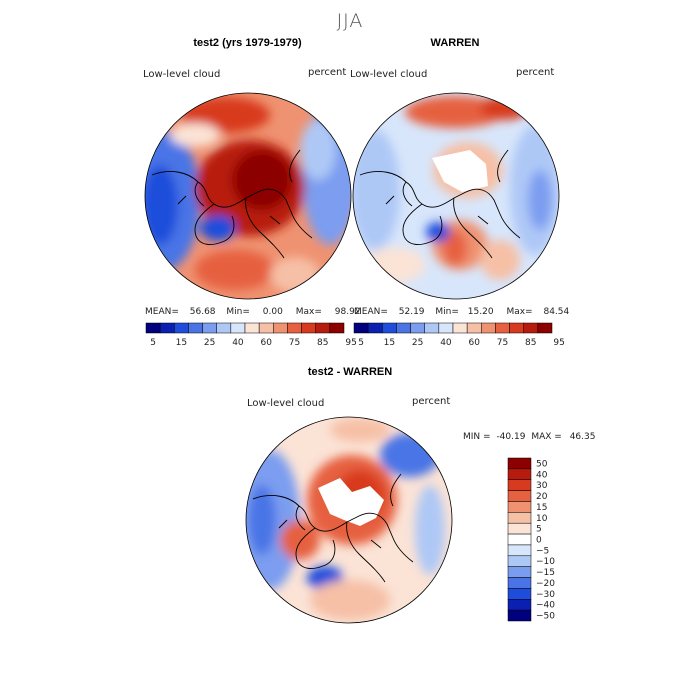  Describe the element at coordinates (349, 520) in the screenshot. I see `panel3-map-border` at that location.